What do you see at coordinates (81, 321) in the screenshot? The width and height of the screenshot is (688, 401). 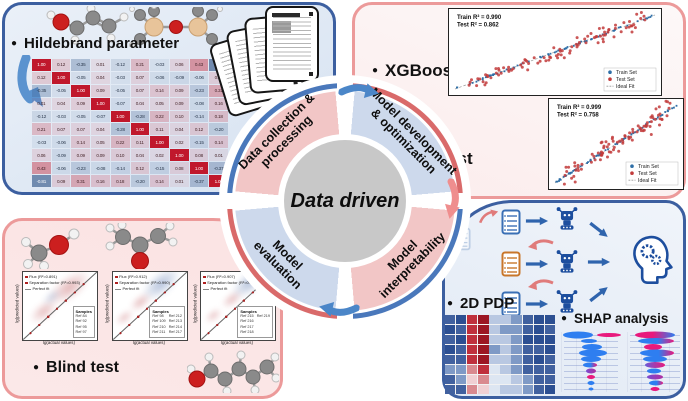 I see `sample-ref: Ref 92` at bounding box center [81, 321].